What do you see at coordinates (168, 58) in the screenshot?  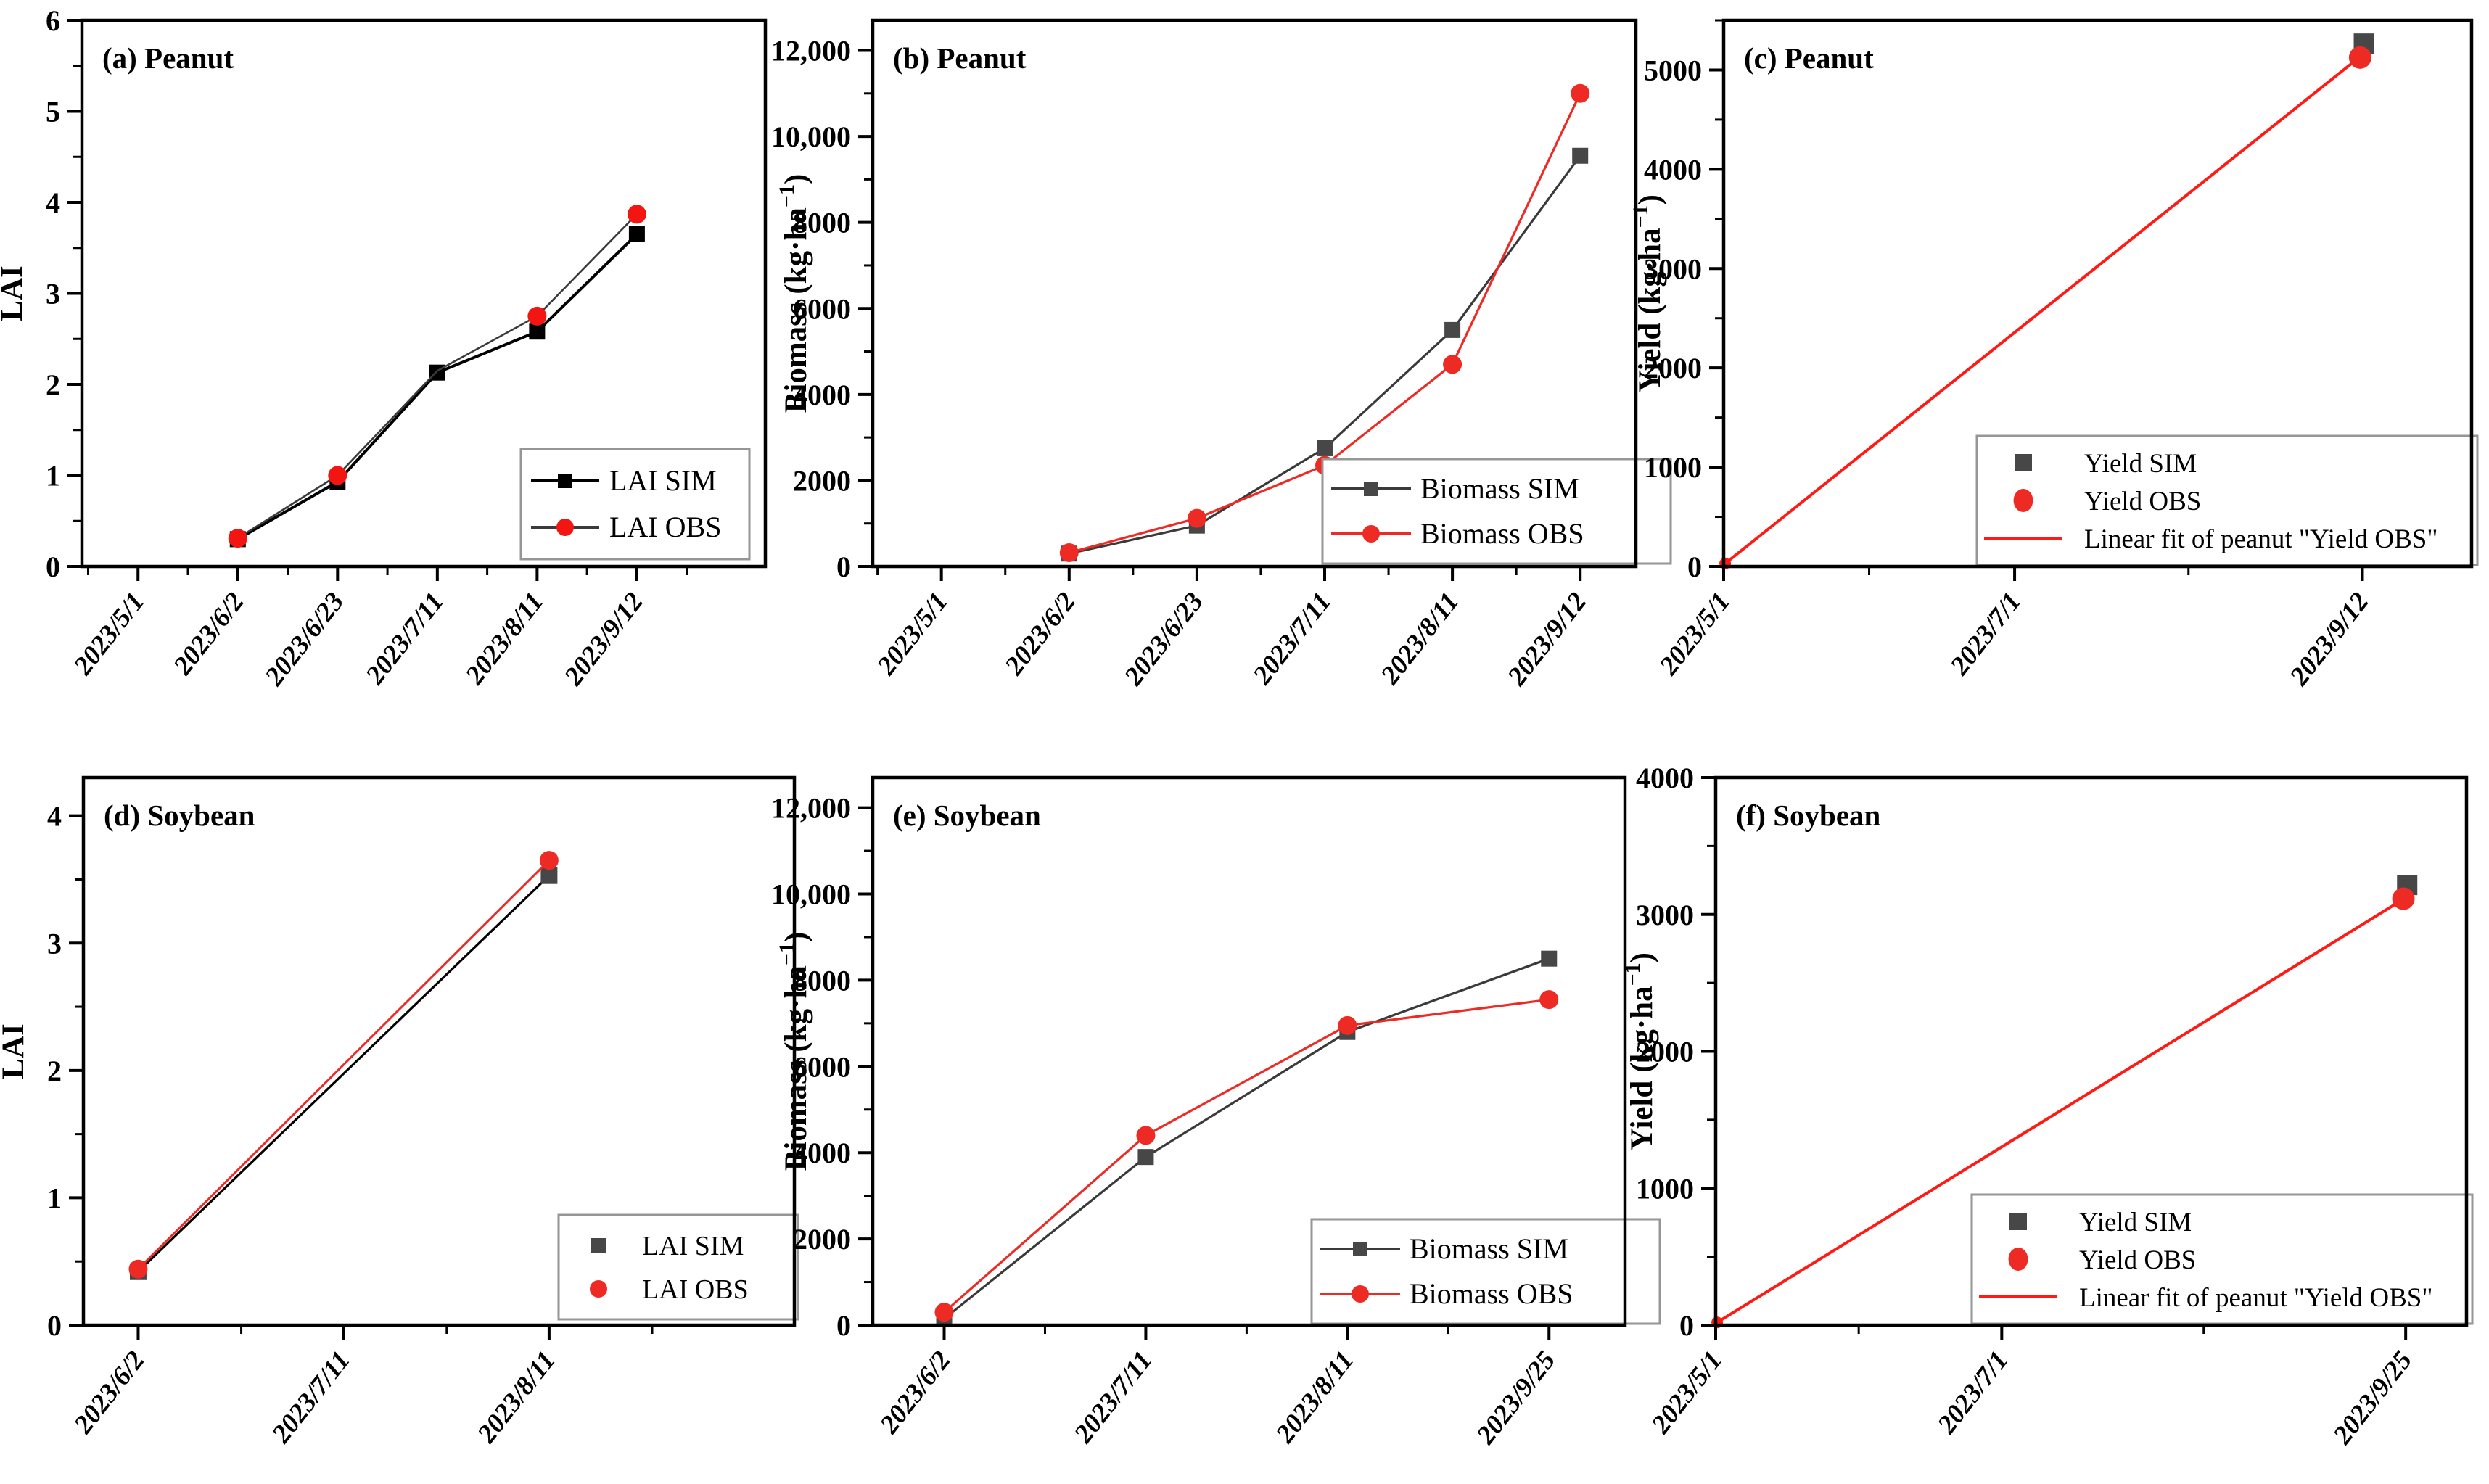 I see `panel-title: (a) Peanut` at bounding box center [168, 58].